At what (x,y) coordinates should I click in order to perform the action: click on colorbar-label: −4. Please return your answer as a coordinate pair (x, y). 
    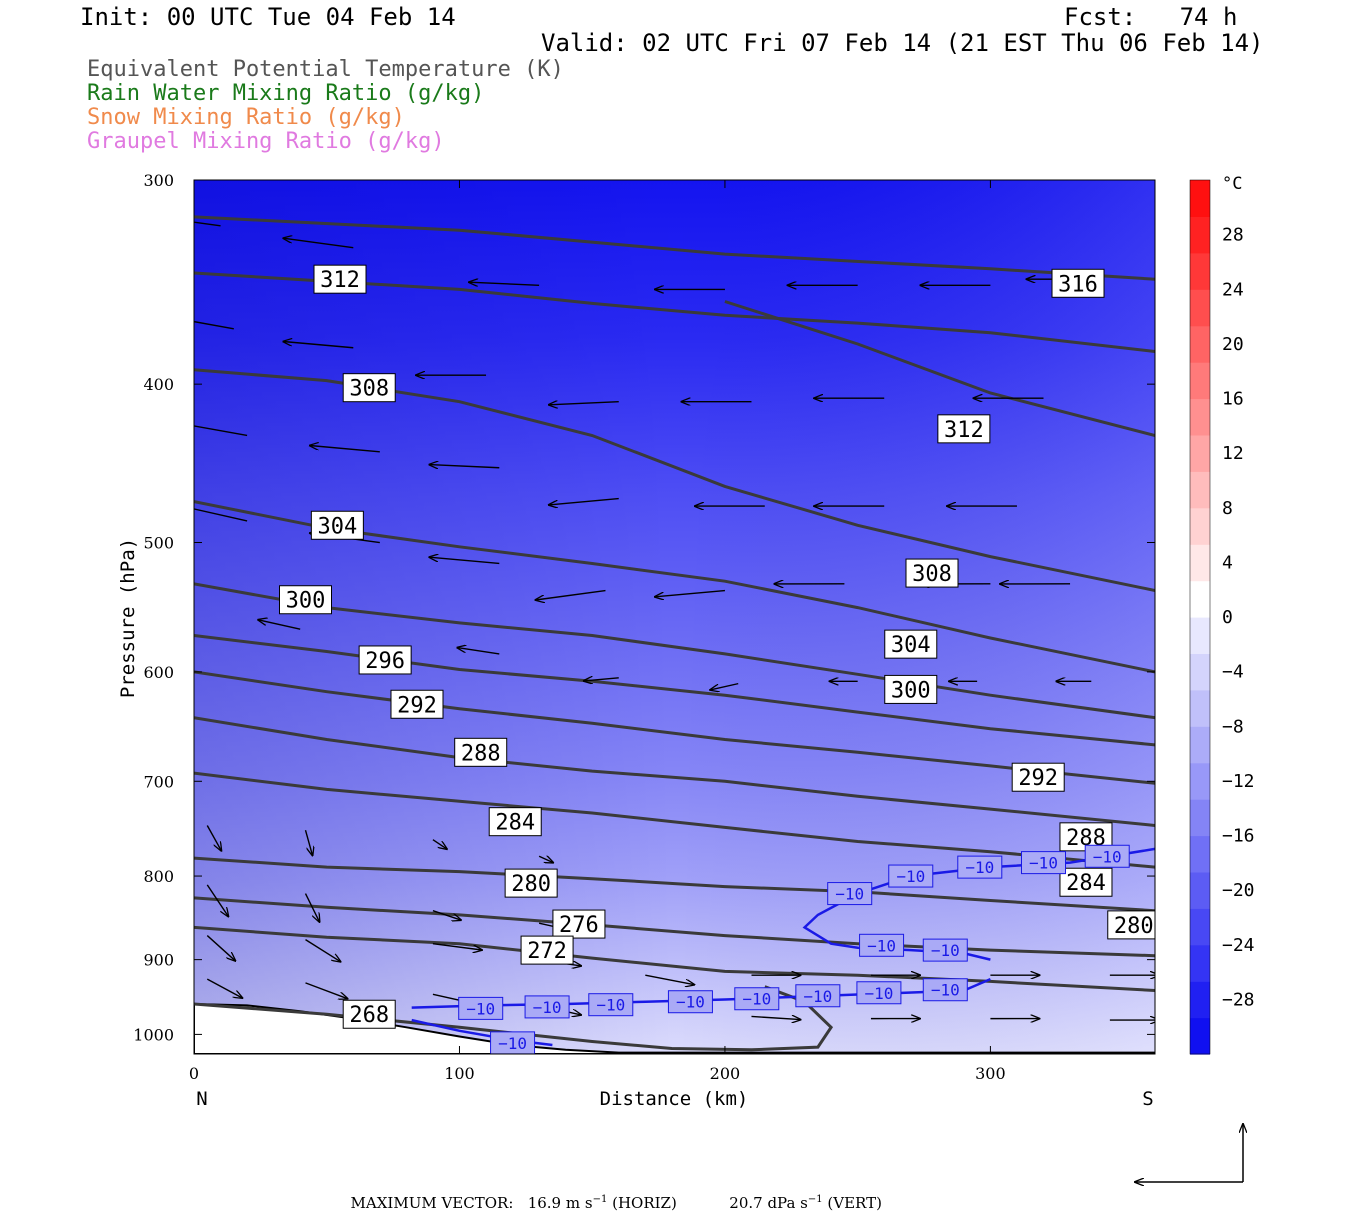
    Looking at the image, I should click on (1233, 672).